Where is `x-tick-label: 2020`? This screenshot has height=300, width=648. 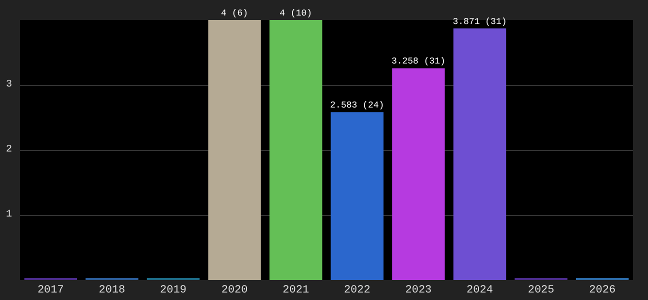
x-tick-label: 2020 is located at coordinates (234, 290).